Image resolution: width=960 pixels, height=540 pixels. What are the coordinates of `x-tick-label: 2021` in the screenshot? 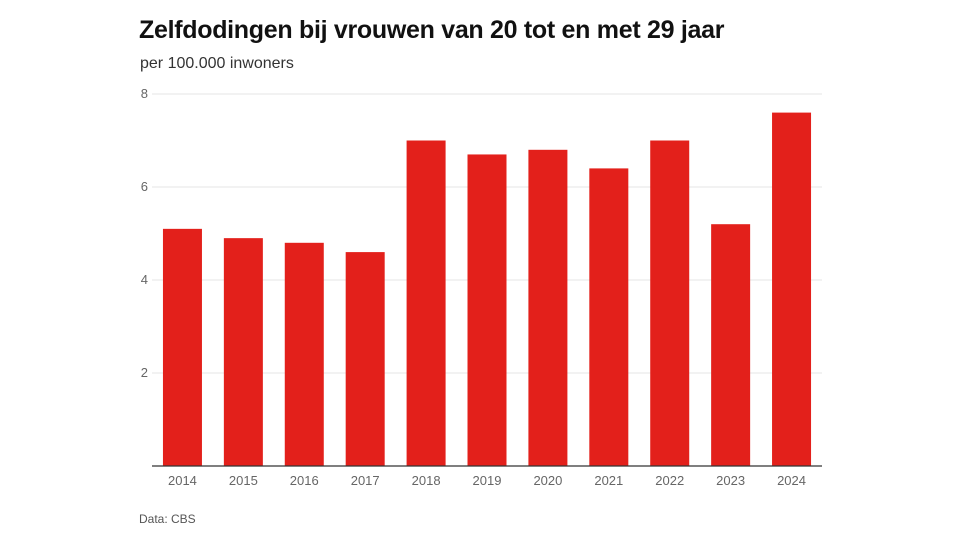 It's located at (608, 480).